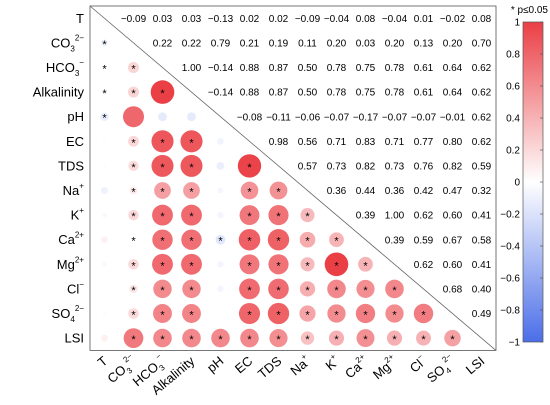 The image size is (550, 405). What do you see at coordinates (395, 216) in the screenshot?
I see `corr-value-label: 1.00` at bounding box center [395, 216].